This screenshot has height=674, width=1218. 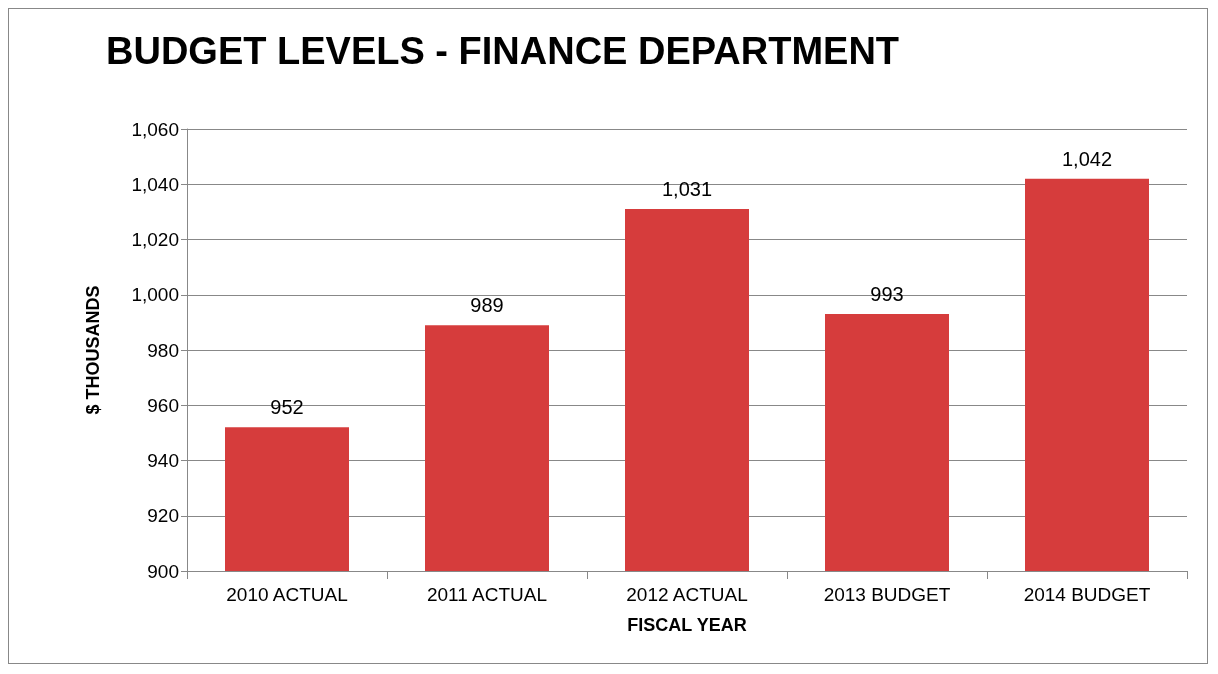 What do you see at coordinates (1087, 594) in the screenshot?
I see `x-tick-label: 2014 BUDGET` at bounding box center [1087, 594].